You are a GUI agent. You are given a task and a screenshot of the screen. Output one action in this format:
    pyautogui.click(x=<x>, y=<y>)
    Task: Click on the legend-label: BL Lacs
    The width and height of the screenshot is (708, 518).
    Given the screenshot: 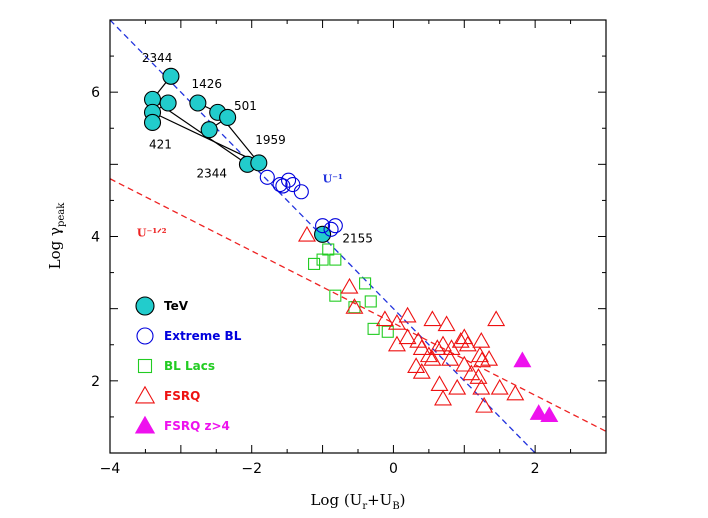 What is the action you would take?
    pyautogui.click(x=189, y=366)
    